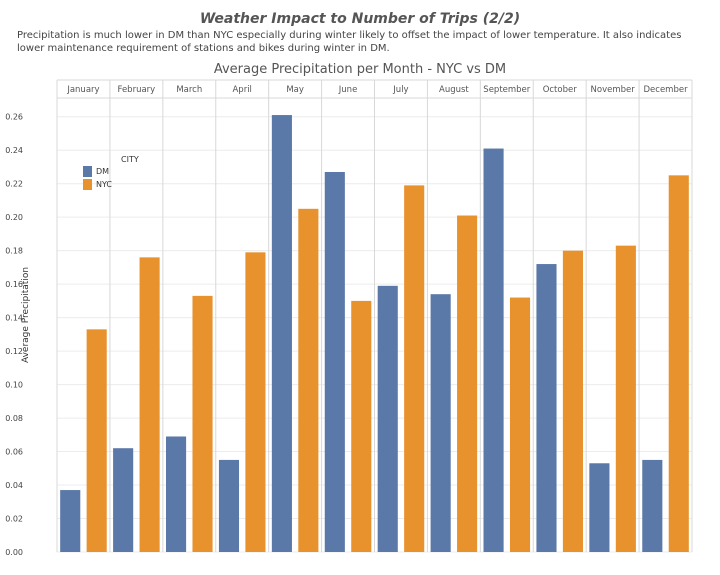  Describe the element at coordinates (14, 217) in the screenshot. I see `y-tick-label: 0.20` at that location.